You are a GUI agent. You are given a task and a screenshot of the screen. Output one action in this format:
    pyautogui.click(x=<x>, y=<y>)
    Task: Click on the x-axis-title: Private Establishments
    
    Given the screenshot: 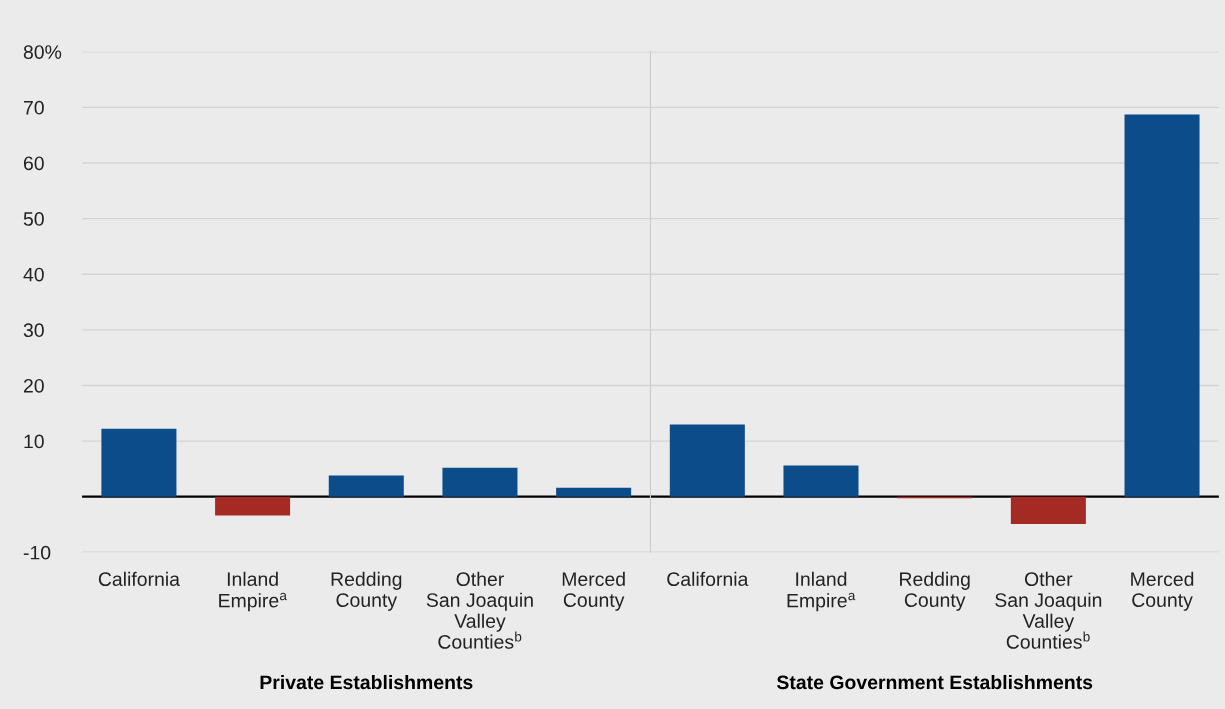 What is the action you would take?
    pyautogui.click(x=366, y=682)
    